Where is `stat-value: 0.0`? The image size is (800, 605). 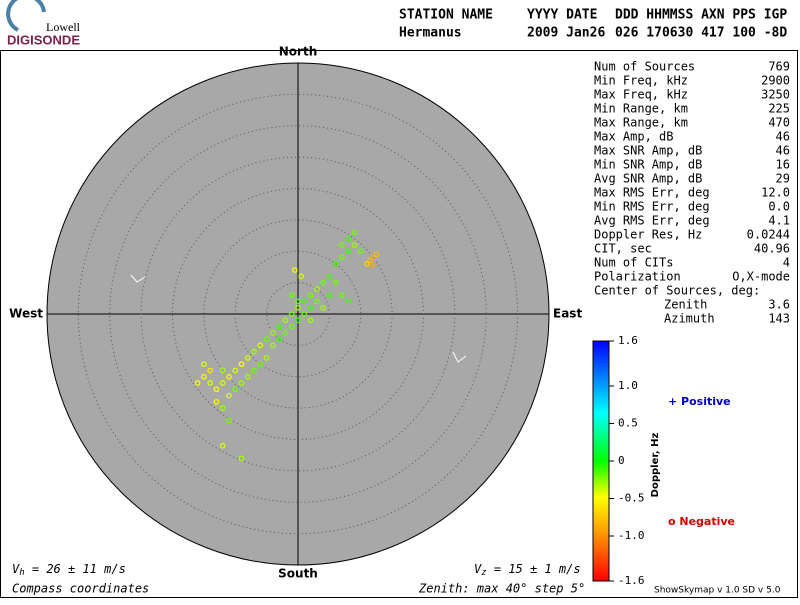 stat-value: 0.0 is located at coordinates (779, 207).